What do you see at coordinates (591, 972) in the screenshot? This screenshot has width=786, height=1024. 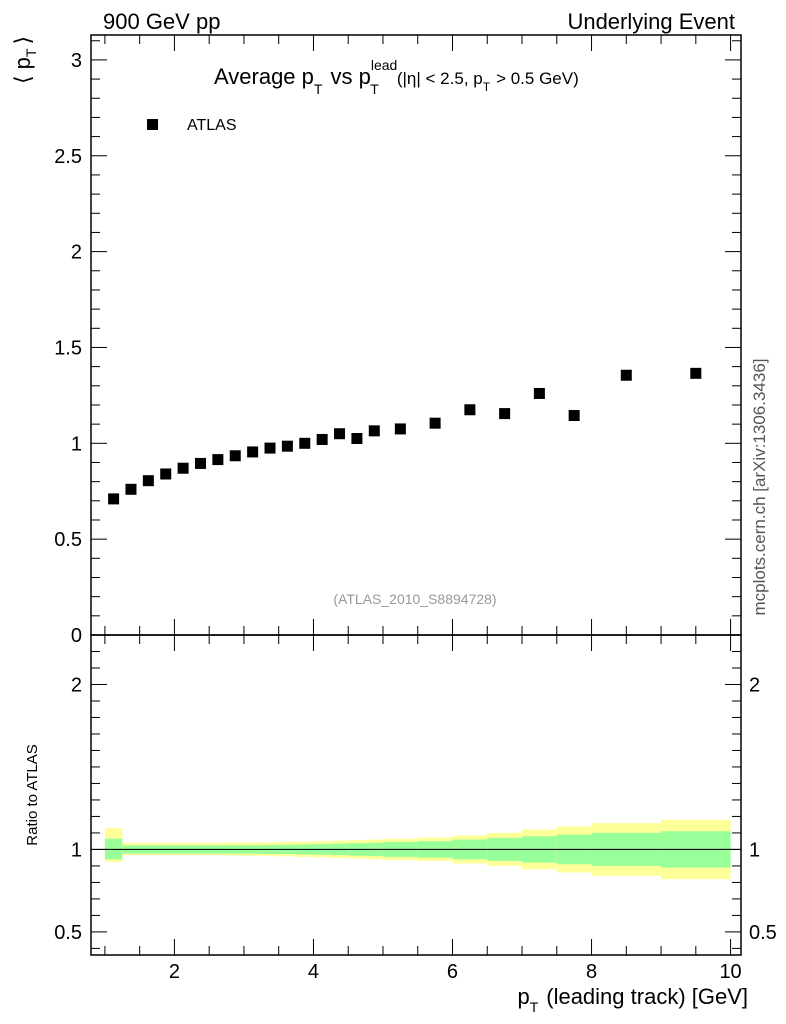 I see `x-tick-label: 8` at bounding box center [591, 972].